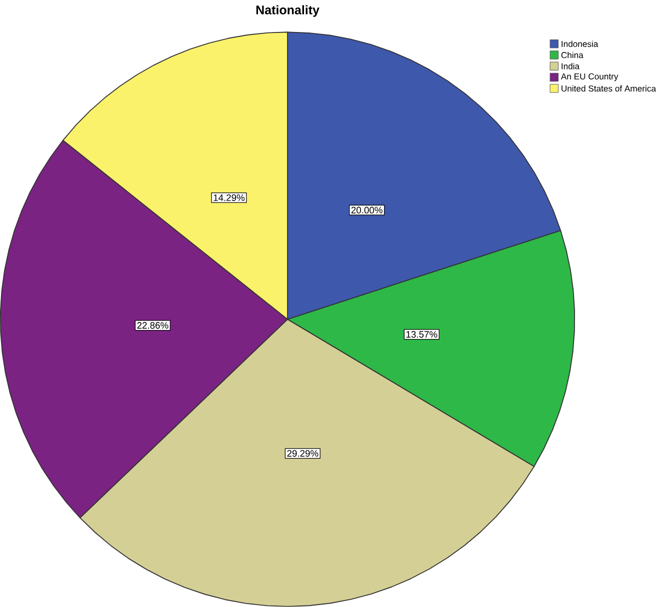 The height and width of the screenshot is (607, 656). What do you see at coordinates (422, 334) in the screenshot?
I see `data-label: 13.57%` at bounding box center [422, 334].